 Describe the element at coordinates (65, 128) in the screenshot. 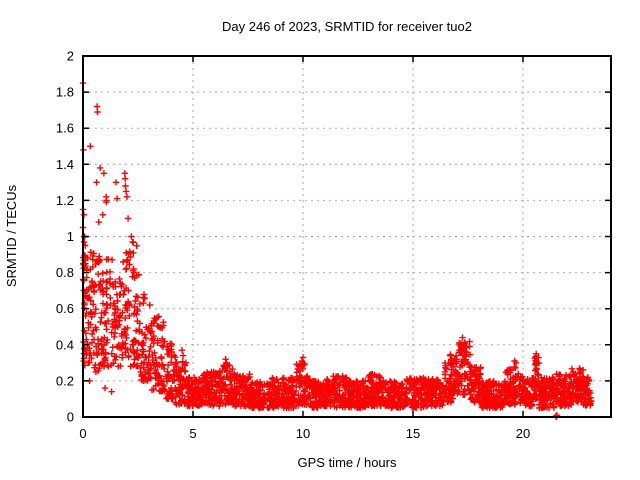

I see `y-tick-label: 1.6` at that location.